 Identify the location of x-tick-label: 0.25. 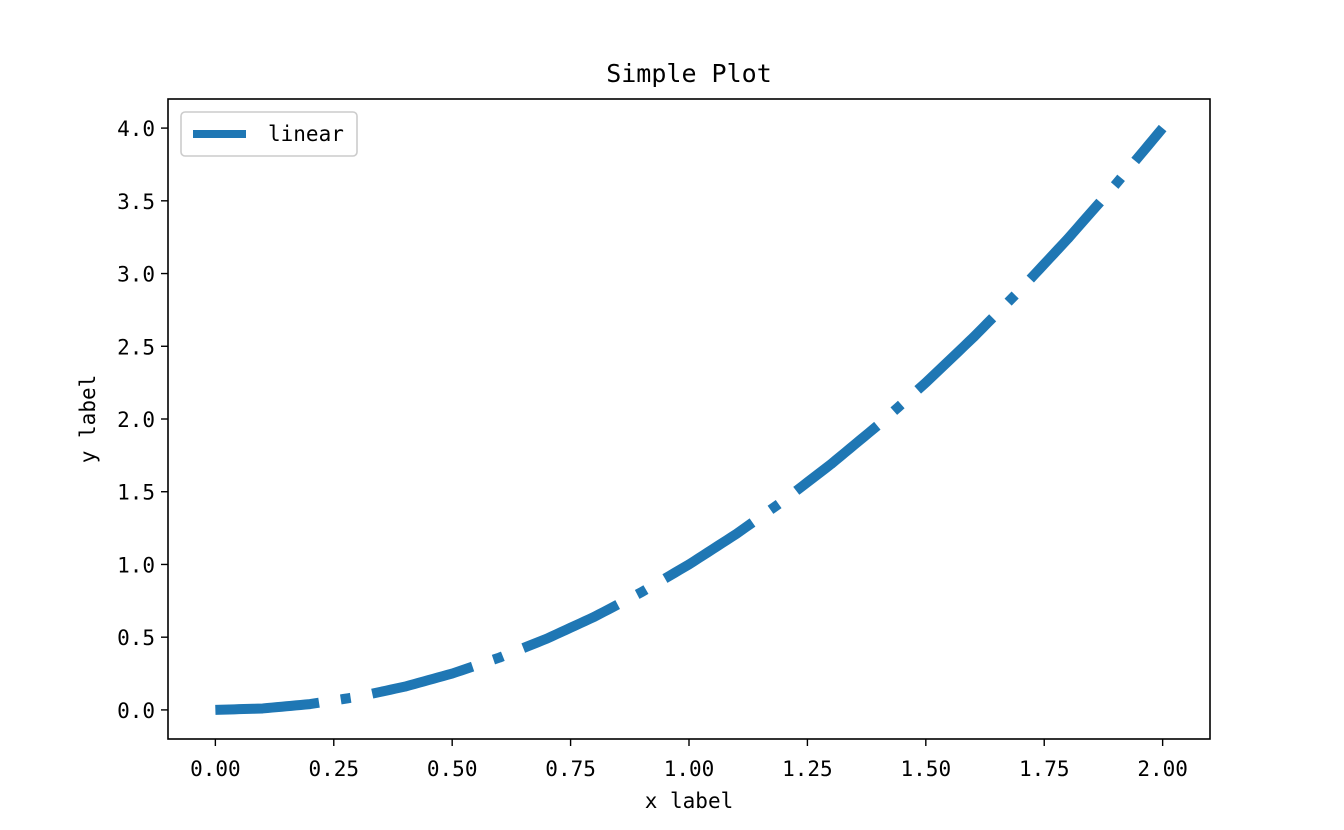
(333, 769).